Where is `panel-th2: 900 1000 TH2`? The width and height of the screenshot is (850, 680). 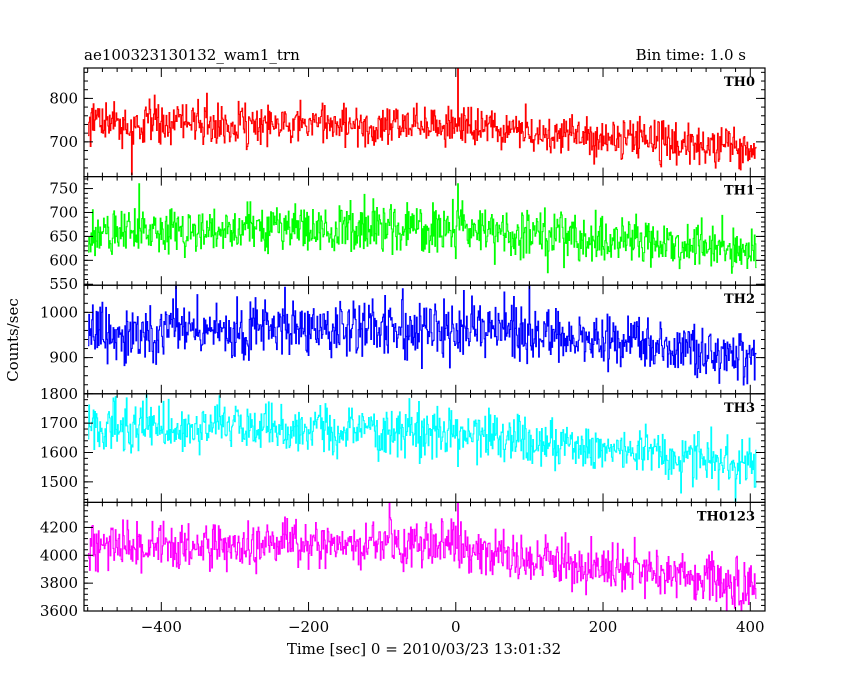
panel-th2: 900 1000 TH2 is located at coordinates (403, 339).